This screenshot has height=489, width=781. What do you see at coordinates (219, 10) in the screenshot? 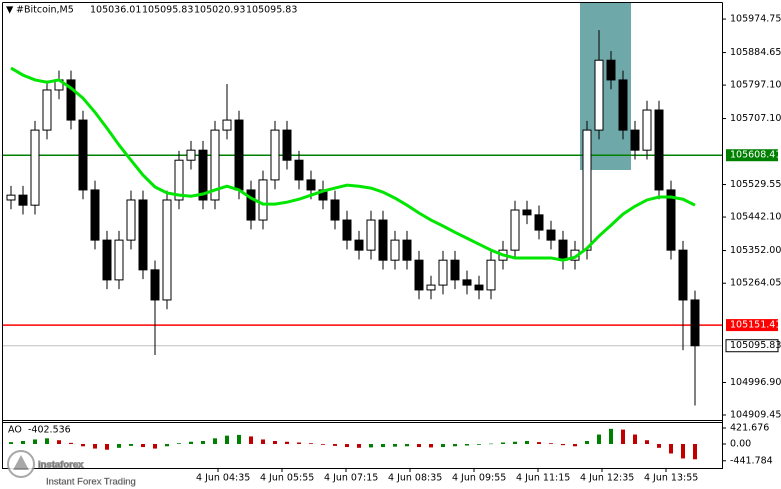
I see `header-low: 105020.93` at bounding box center [219, 10].